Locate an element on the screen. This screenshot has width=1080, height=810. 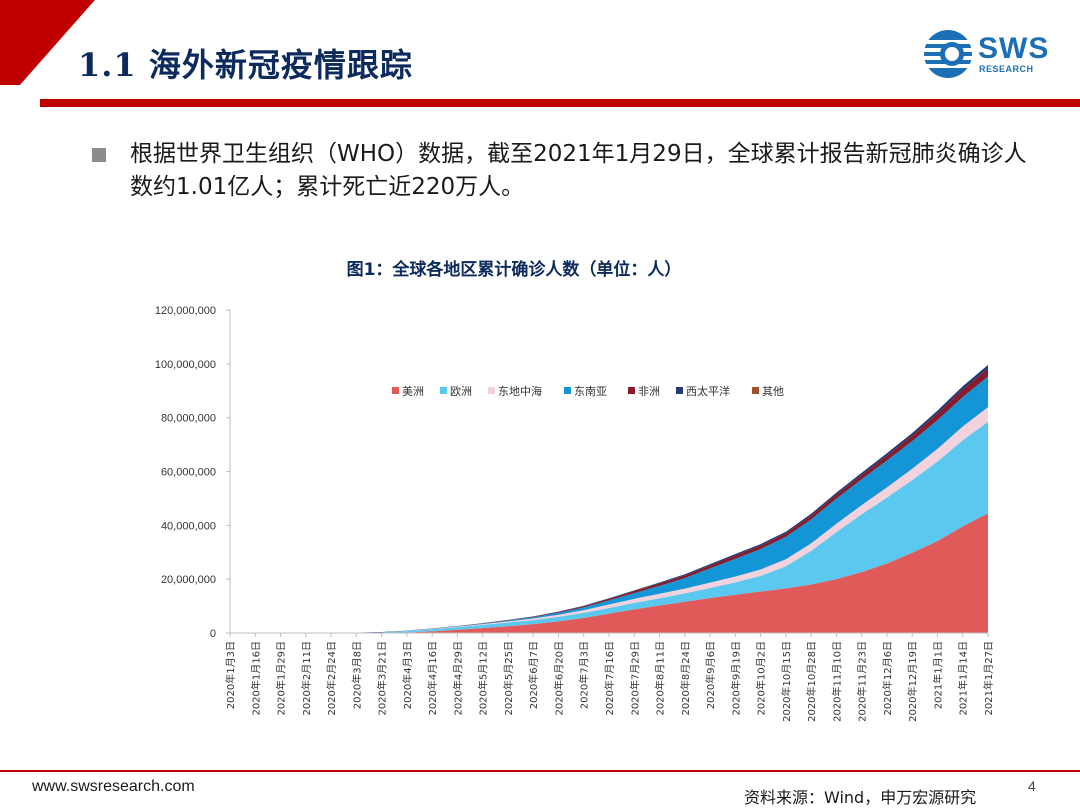
x-tick-label: 2020年5月25日 is located at coordinates (508, 678).